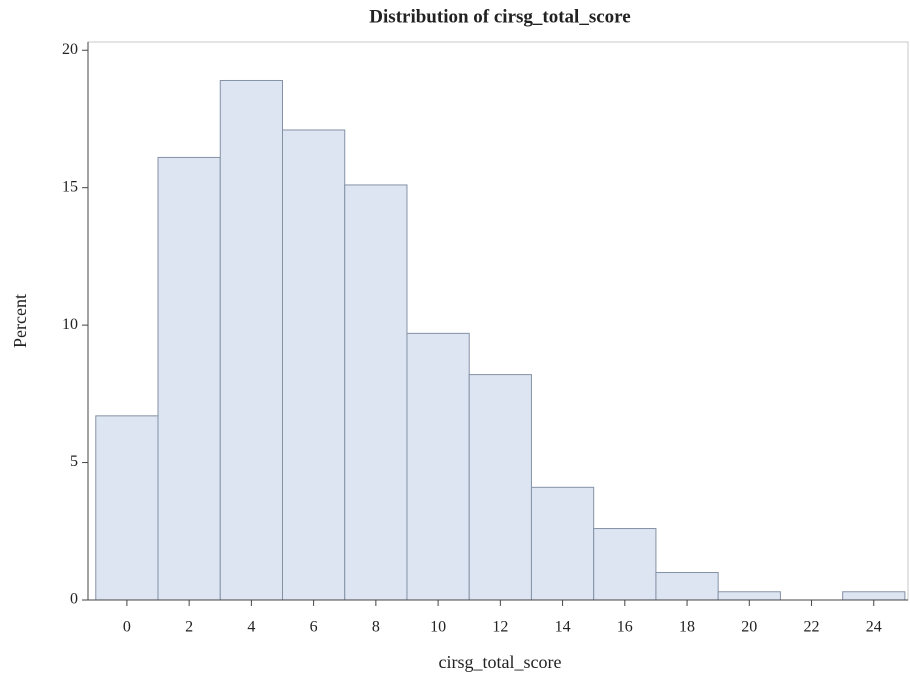 The image size is (910, 691). Describe the element at coordinates (438, 627) in the screenshot. I see `x-tick-label: 10` at that location.